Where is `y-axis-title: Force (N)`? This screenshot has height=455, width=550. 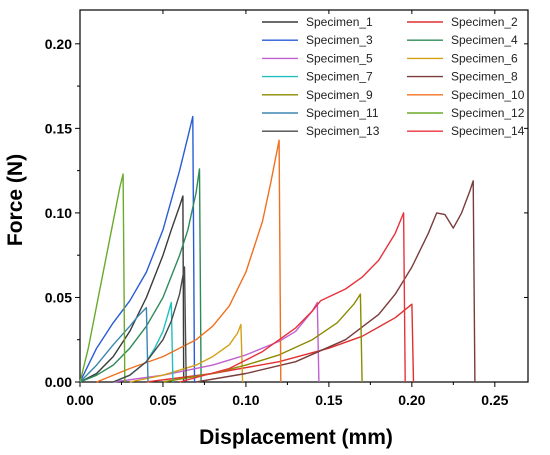 y-axis-title: Force (N) is located at coordinates (15, 200).